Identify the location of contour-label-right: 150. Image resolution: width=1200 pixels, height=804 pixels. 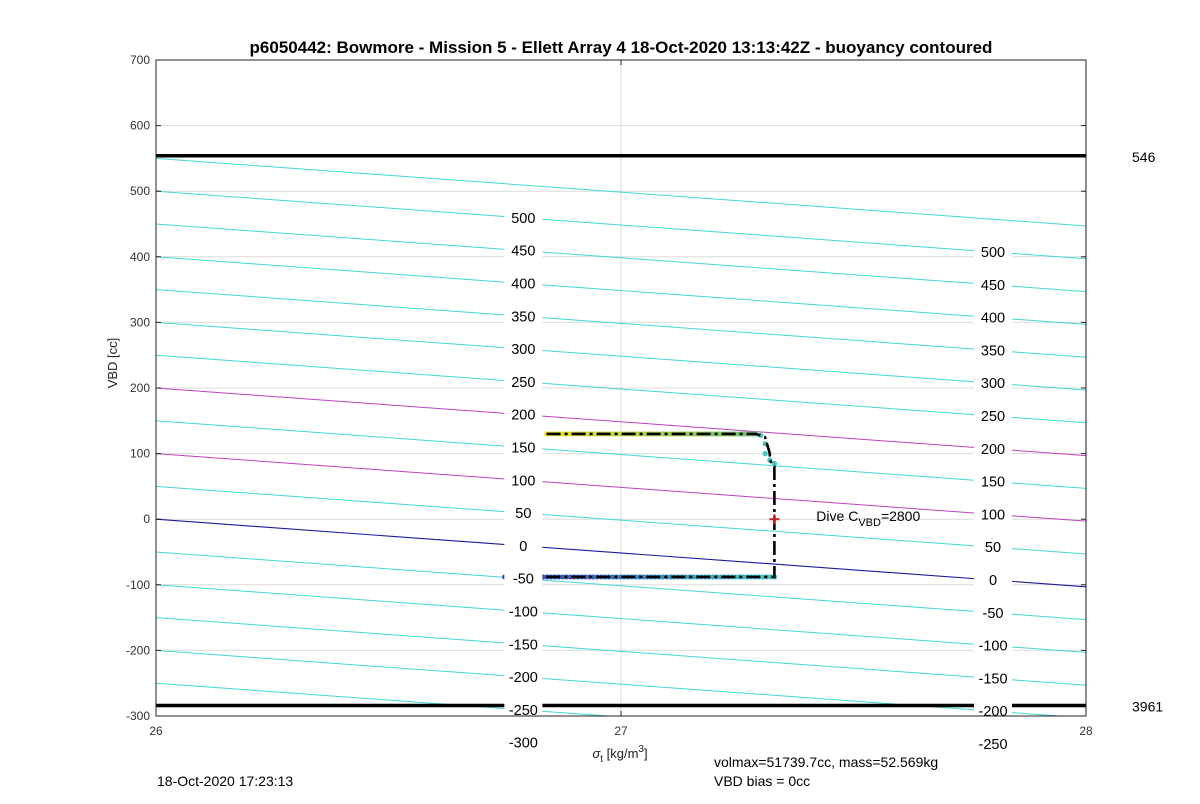
(993, 483).